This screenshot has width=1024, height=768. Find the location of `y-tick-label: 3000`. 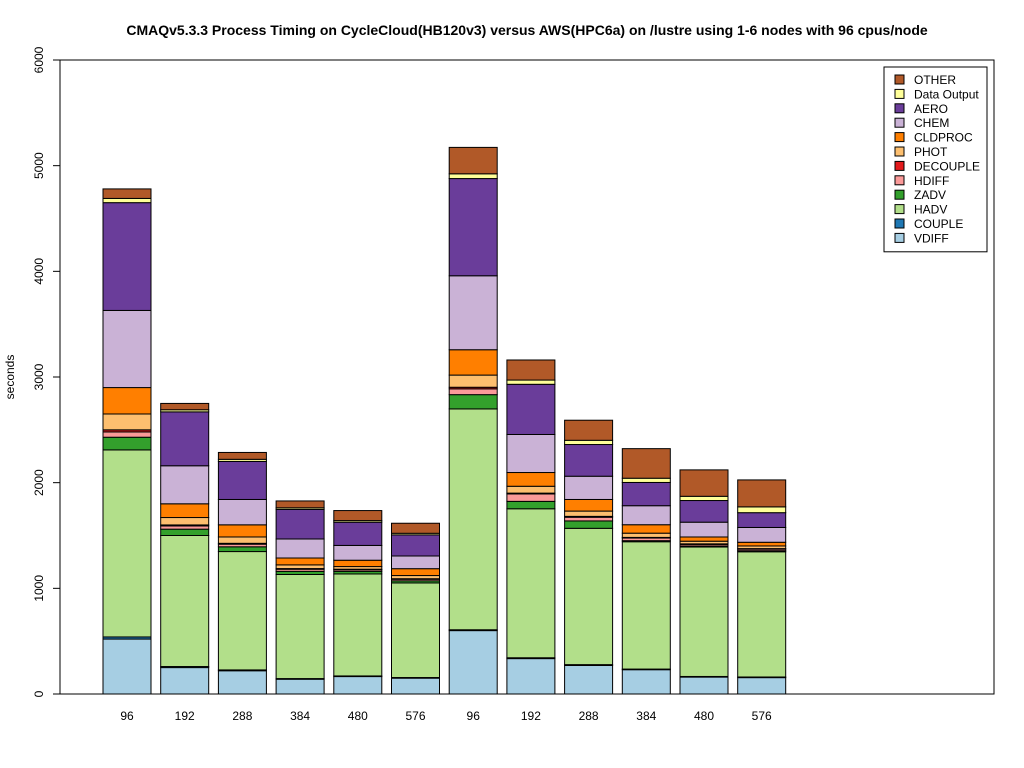

y-tick-label: 3000 is located at coordinates (39, 376).